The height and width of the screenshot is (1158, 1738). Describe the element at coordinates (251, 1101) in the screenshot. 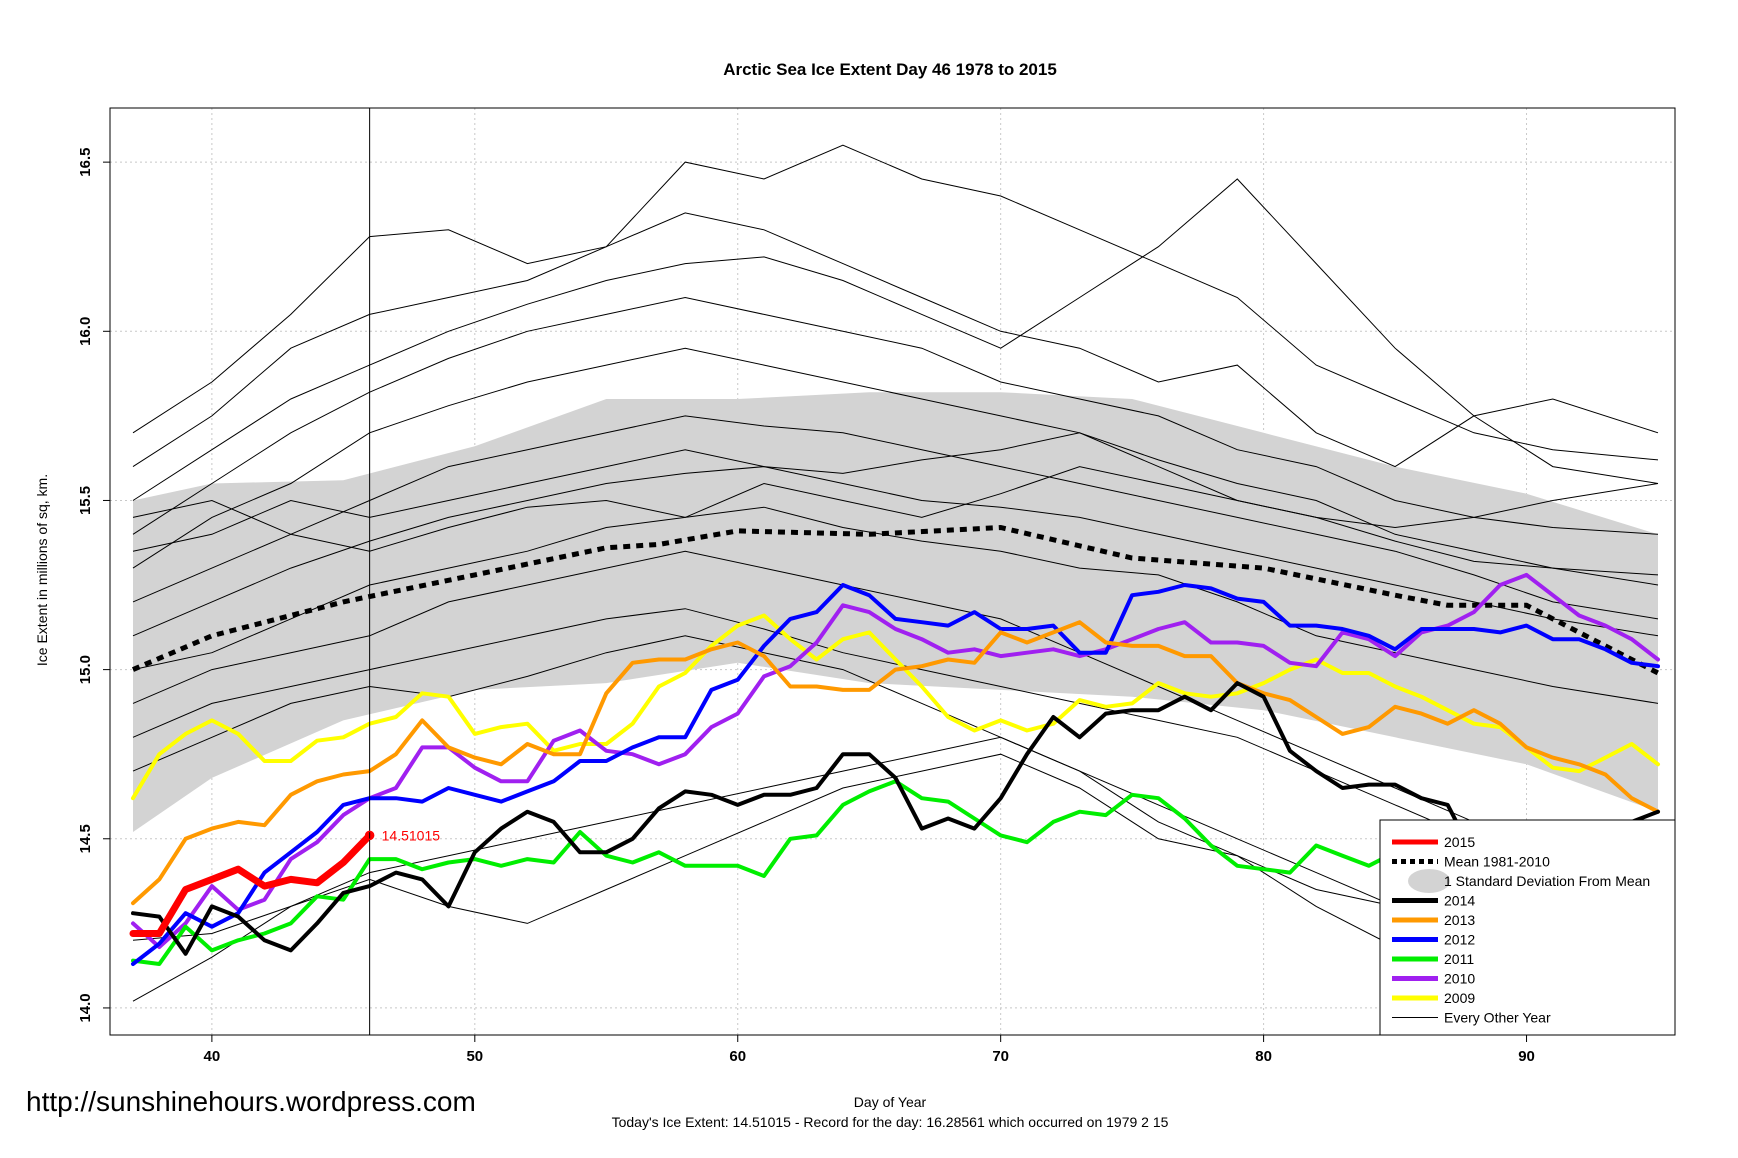

I see `watermark-url: http://sunshinehours.wordpress.com` at that location.